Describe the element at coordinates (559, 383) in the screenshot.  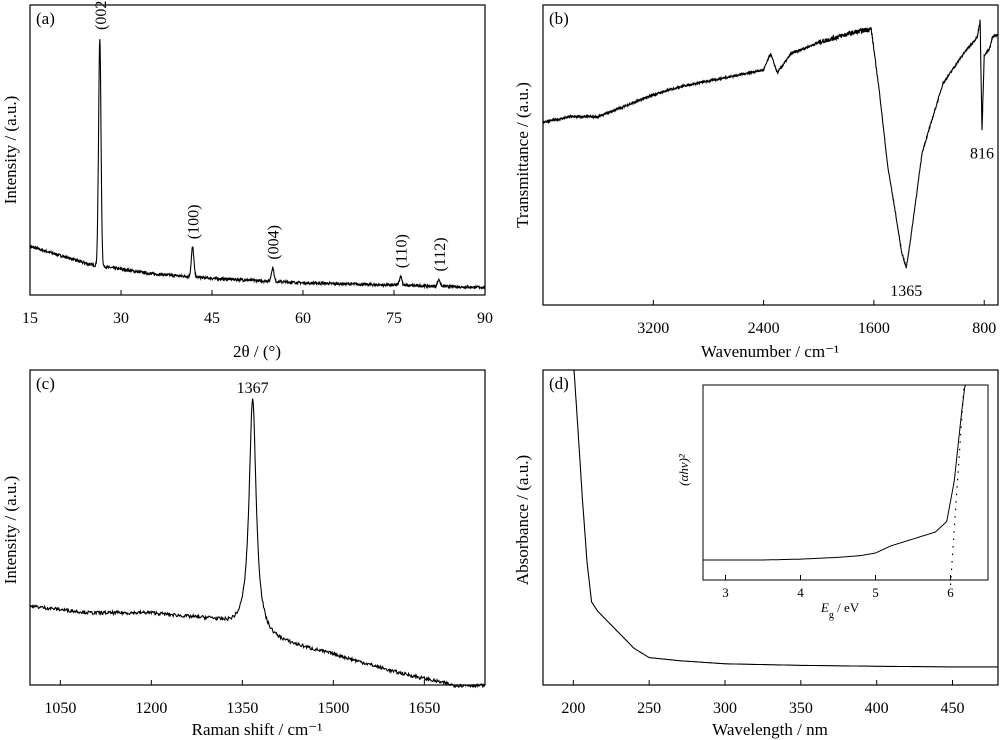
I see `panel-d-label: (d)` at that location.